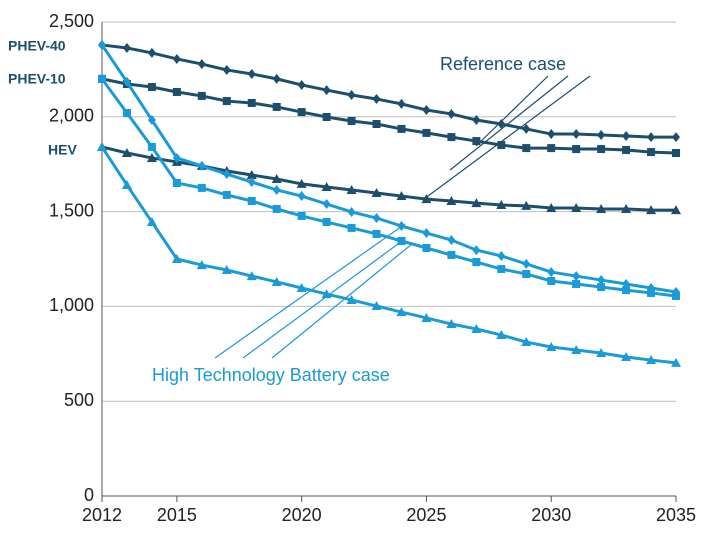  What do you see at coordinates (37, 79) in the screenshot?
I see `series-label: PHEV-10` at bounding box center [37, 79].